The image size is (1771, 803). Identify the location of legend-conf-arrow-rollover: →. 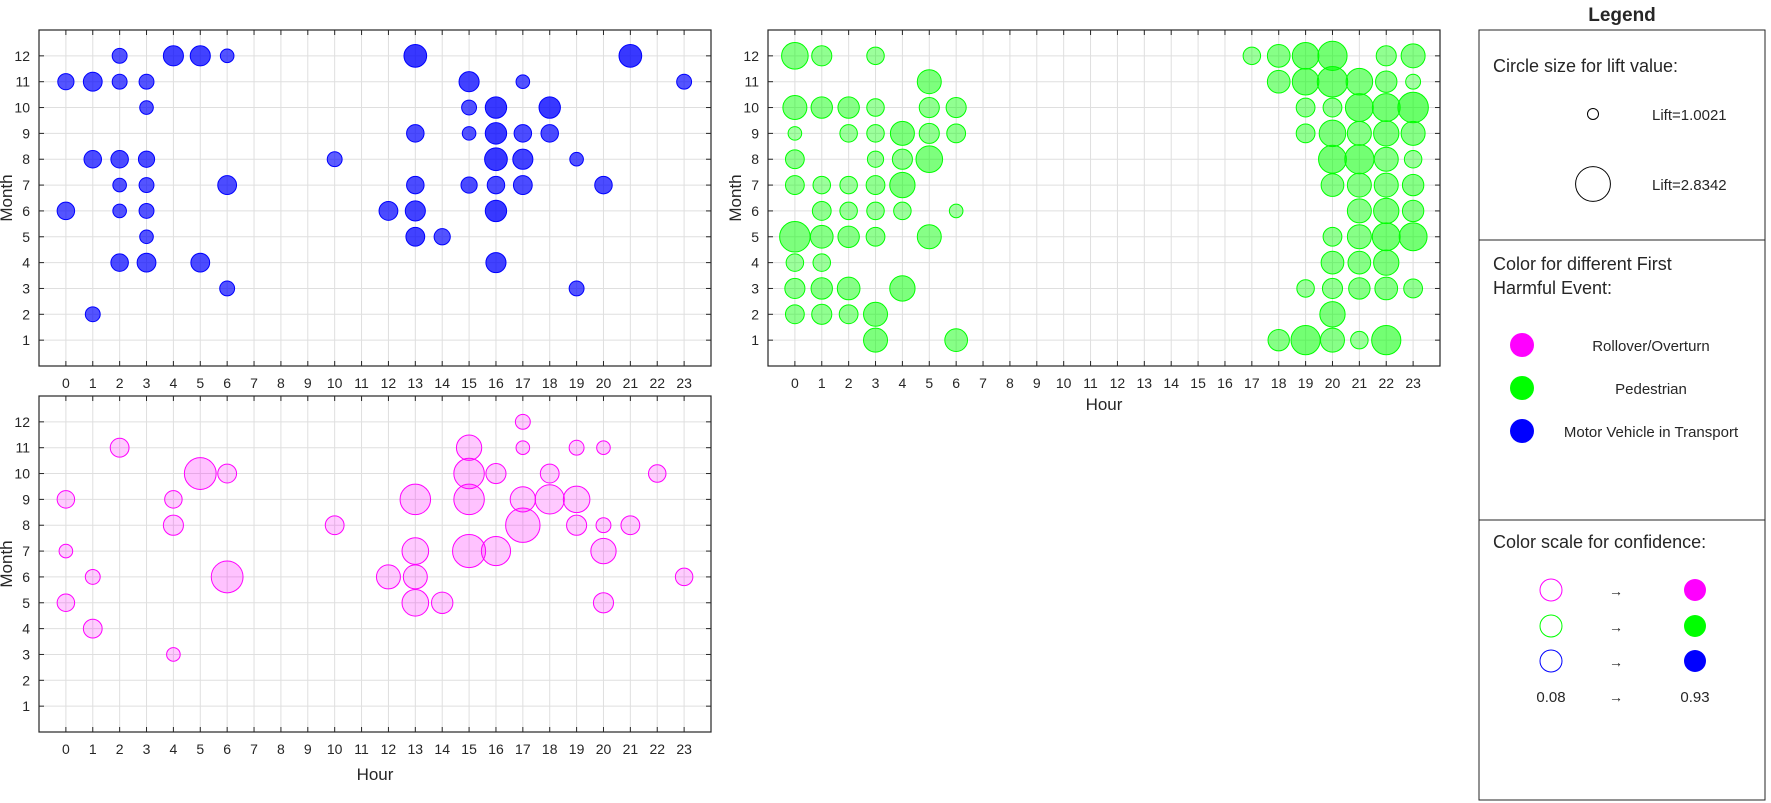
(1616, 591).